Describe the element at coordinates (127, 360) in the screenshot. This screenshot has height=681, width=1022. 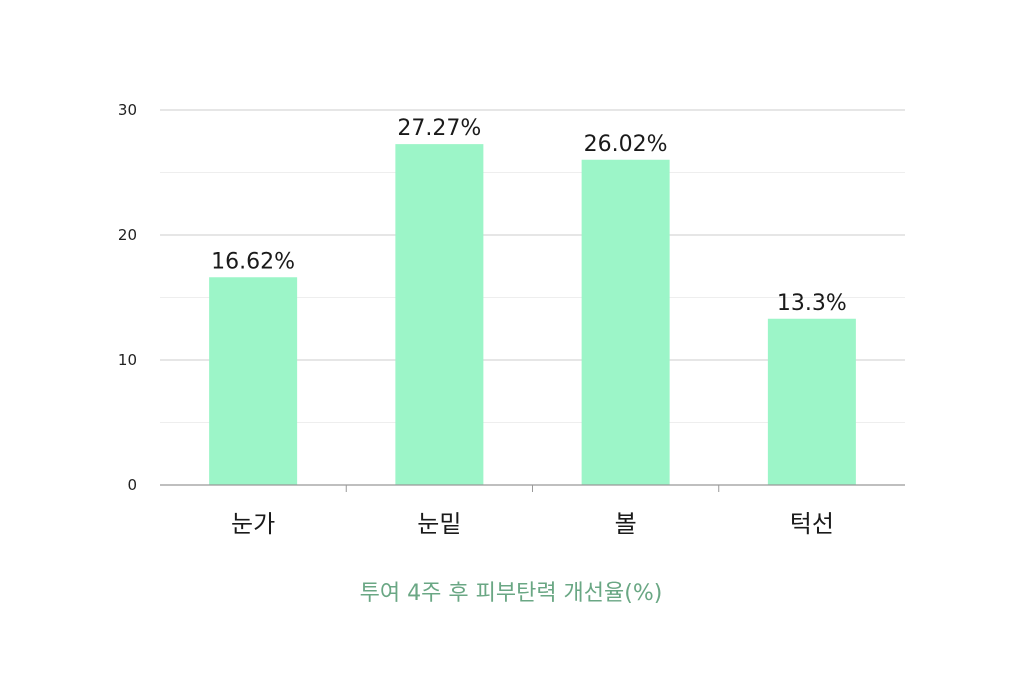
I see `y-tick-label: 10` at that location.